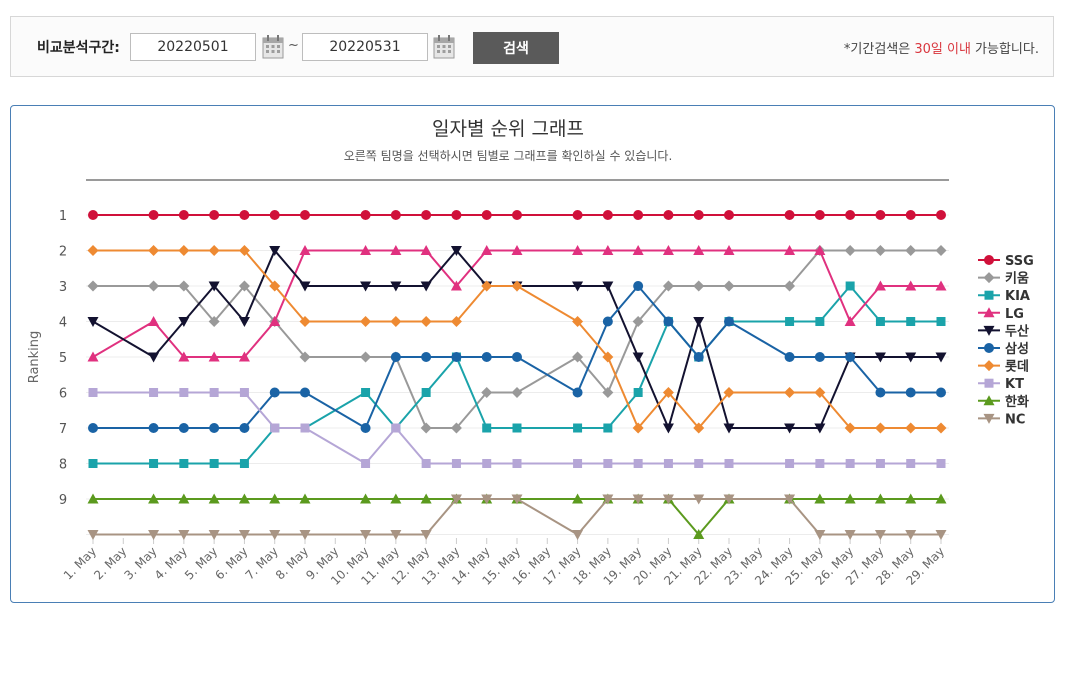 The image size is (1080, 676). Describe the element at coordinates (193, 47) in the screenshot. I see `start-date-input` at that location.